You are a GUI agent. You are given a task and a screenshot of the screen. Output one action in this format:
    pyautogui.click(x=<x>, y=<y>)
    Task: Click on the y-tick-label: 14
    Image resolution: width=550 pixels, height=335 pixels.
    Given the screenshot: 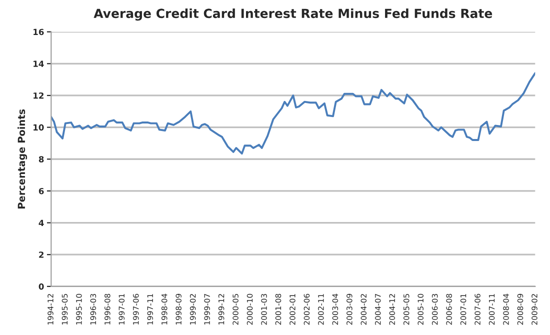 What is the action you would take?
    pyautogui.click(x=39, y=63)
    